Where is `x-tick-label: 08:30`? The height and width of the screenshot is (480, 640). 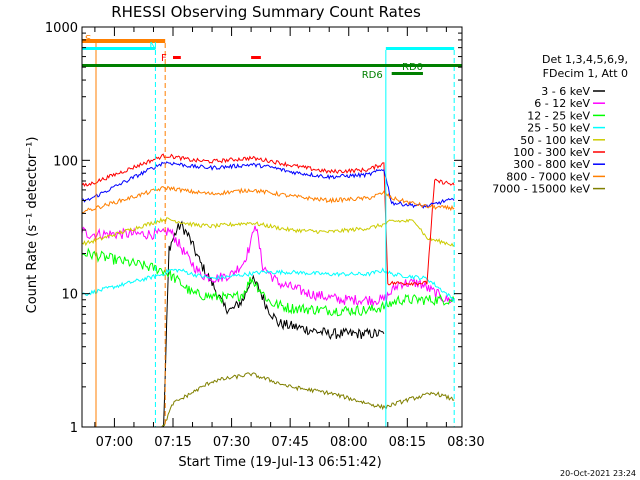 x-tick-label: 08:30 is located at coordinates (465, 442).